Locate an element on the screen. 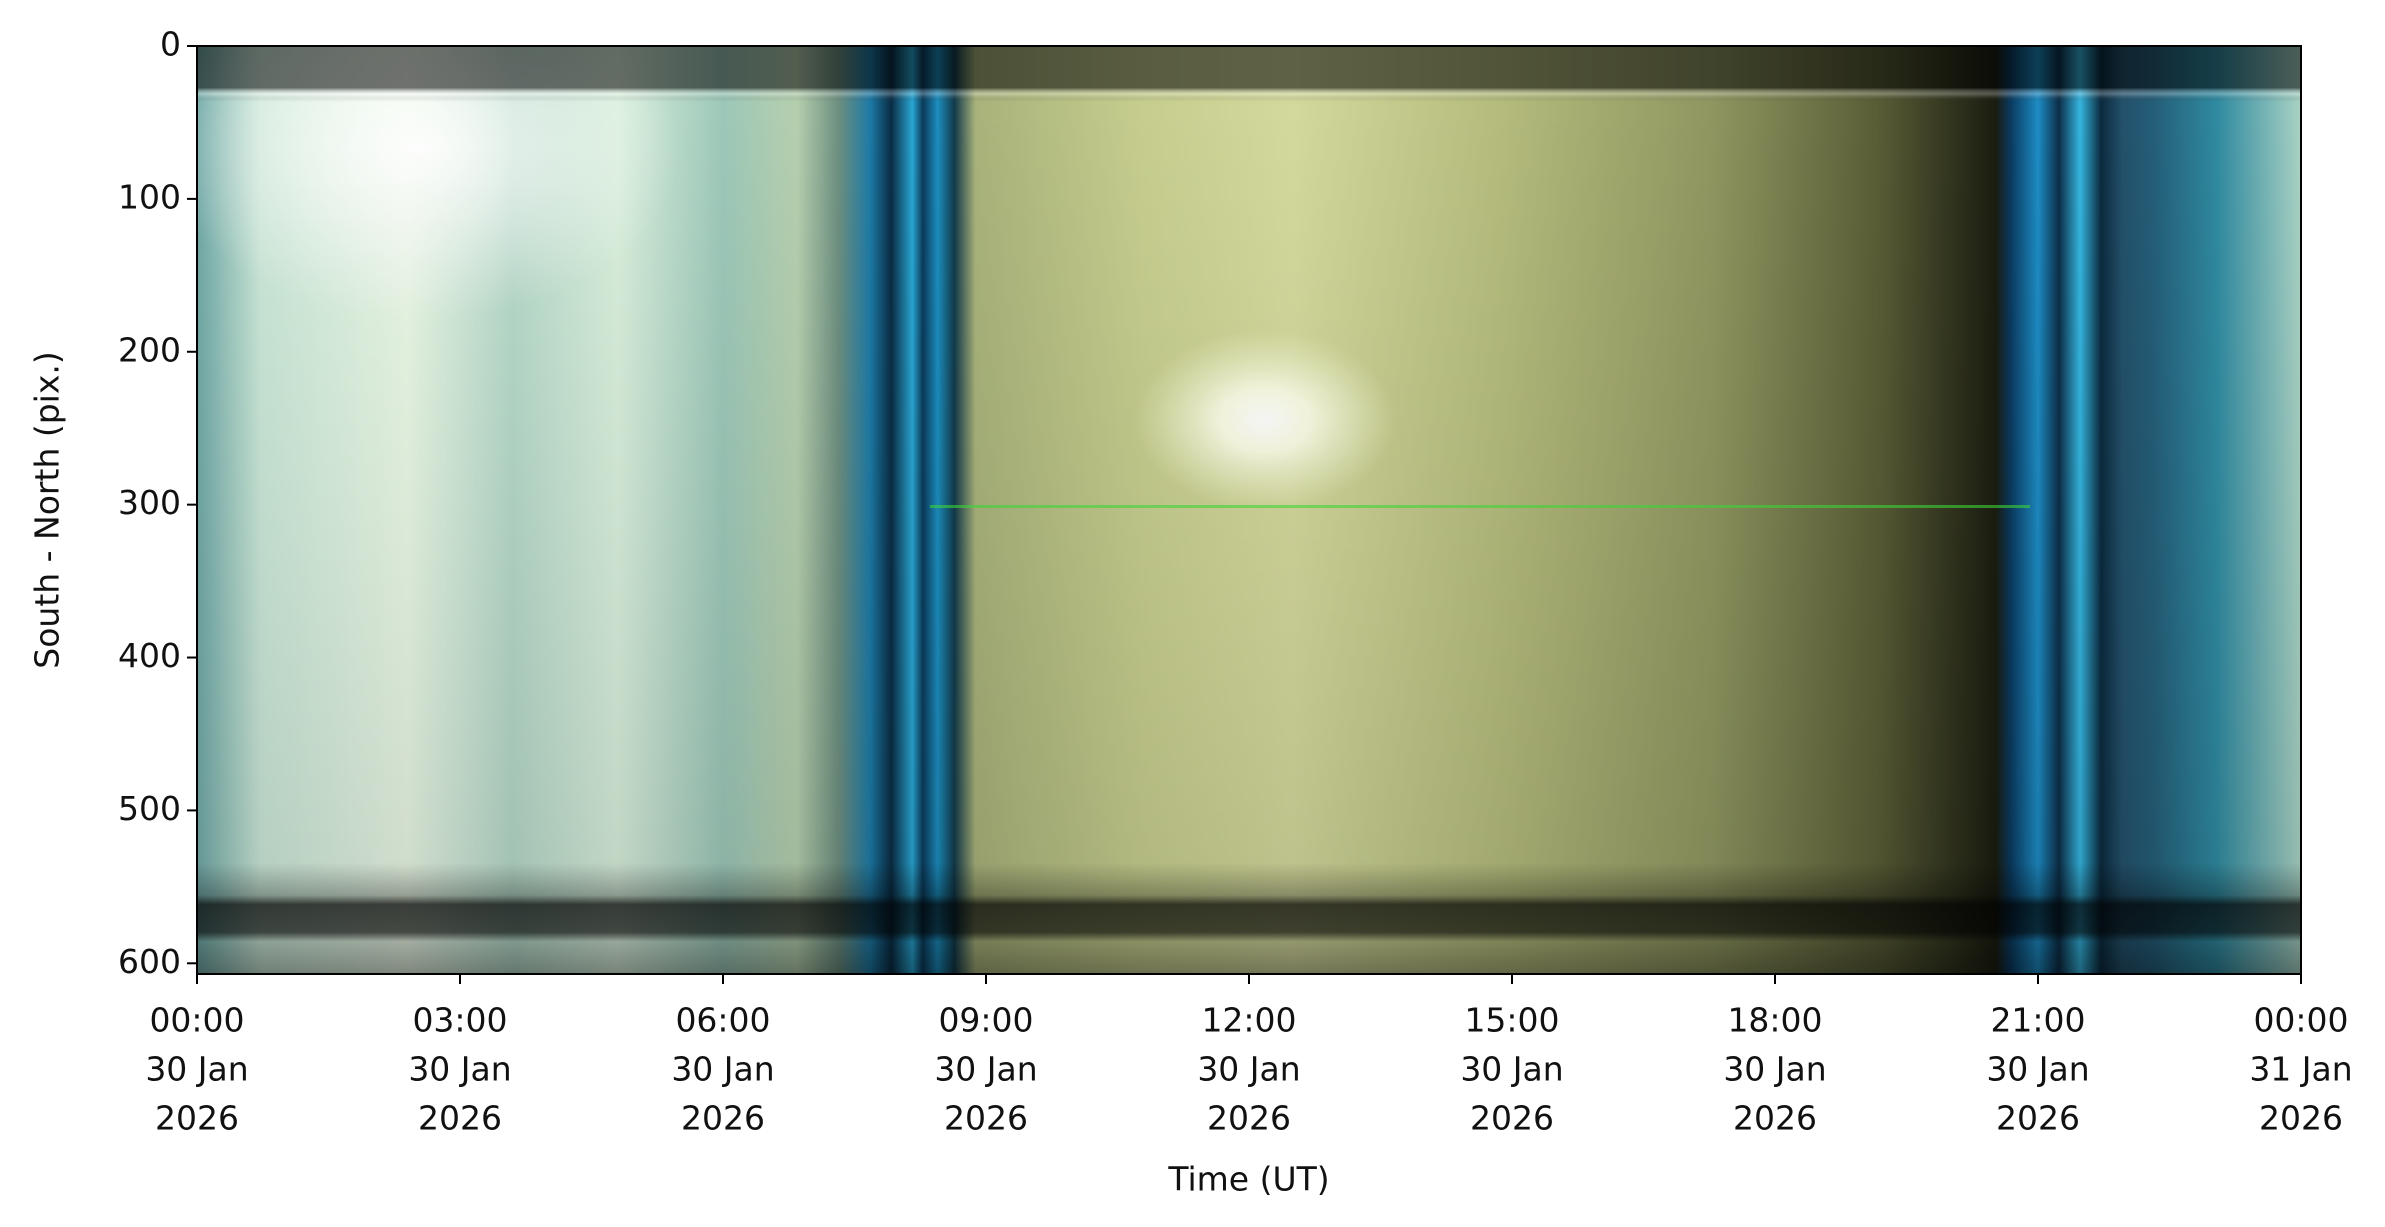  x-axis-label: Time (UT) is located at coordinates (1248, 1179).